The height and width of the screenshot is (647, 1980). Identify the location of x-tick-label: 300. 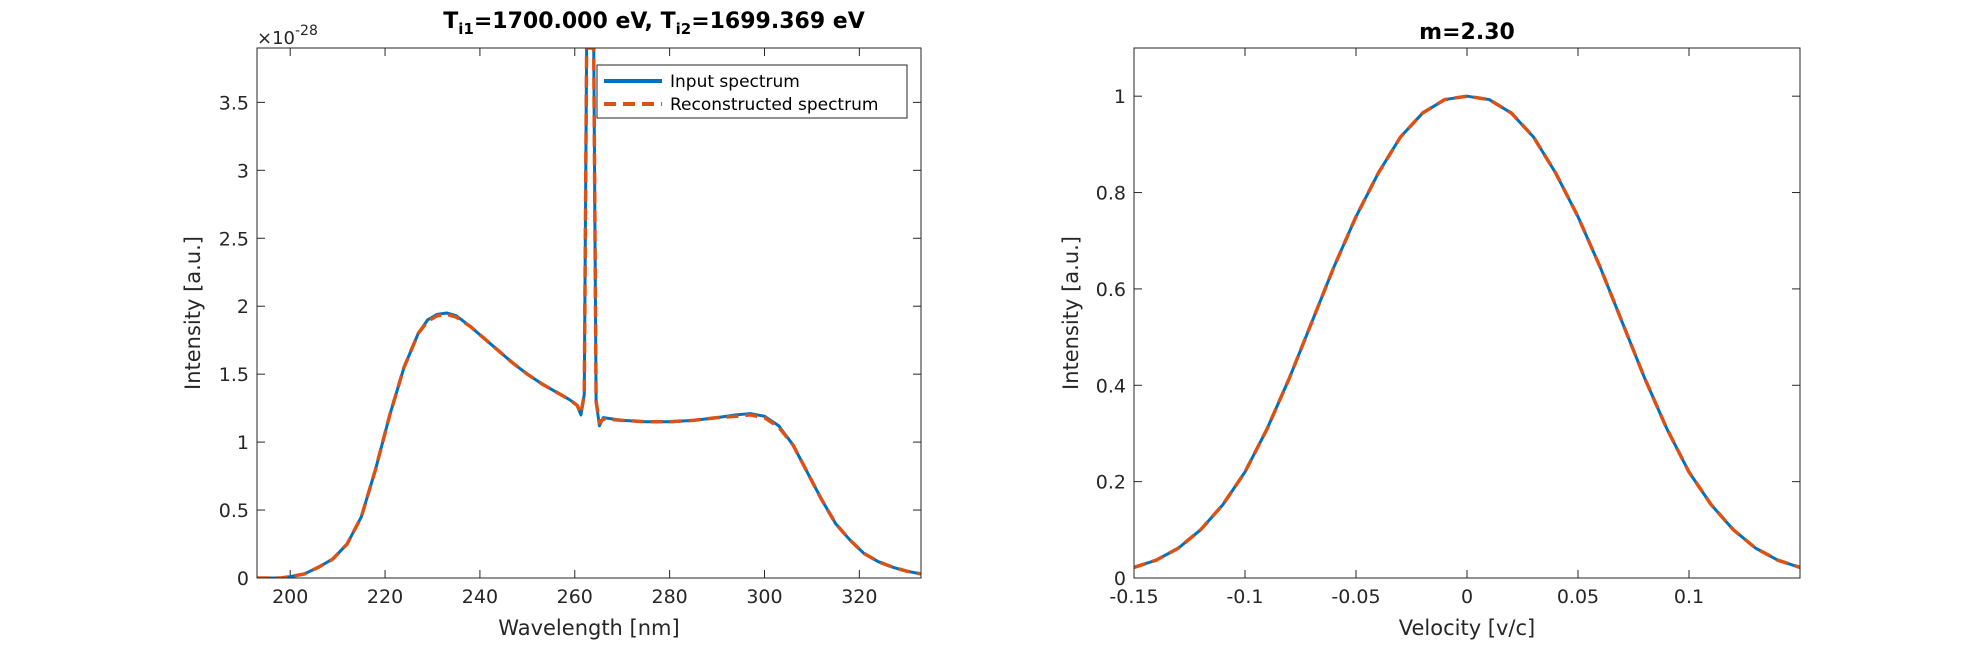
(764, 597).